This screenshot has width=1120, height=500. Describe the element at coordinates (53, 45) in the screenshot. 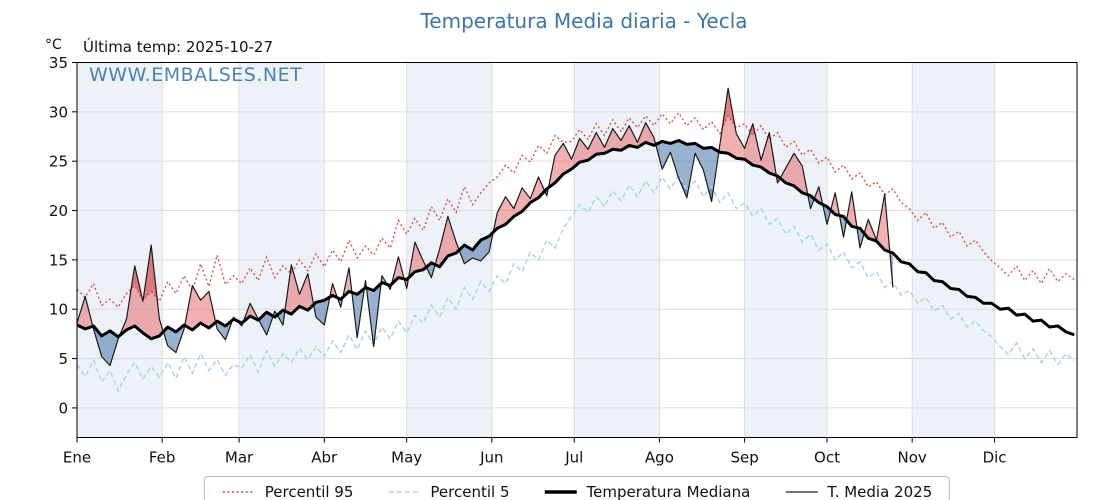

I see `y-axis-unit-label: °C` at that location.